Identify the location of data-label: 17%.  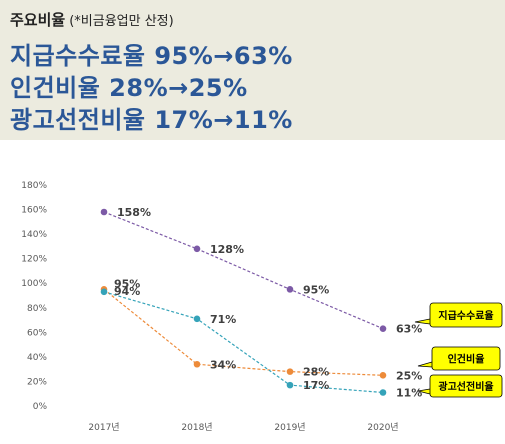
(316, 385).